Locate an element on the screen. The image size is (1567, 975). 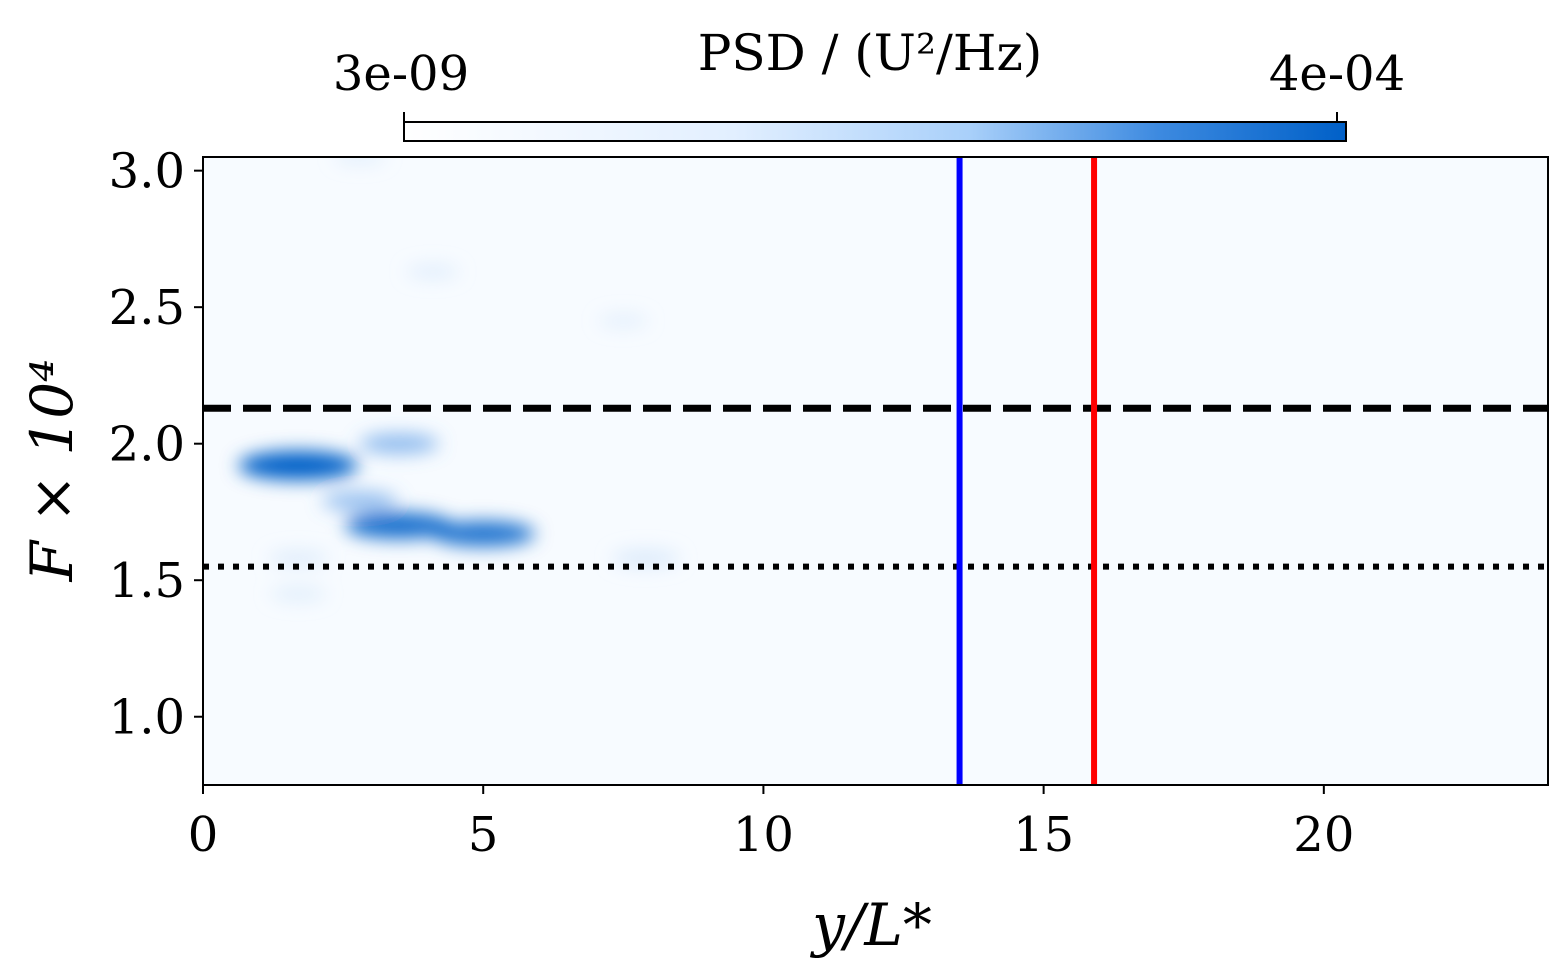
heatmap-layer is located at coordinates (459, 379).